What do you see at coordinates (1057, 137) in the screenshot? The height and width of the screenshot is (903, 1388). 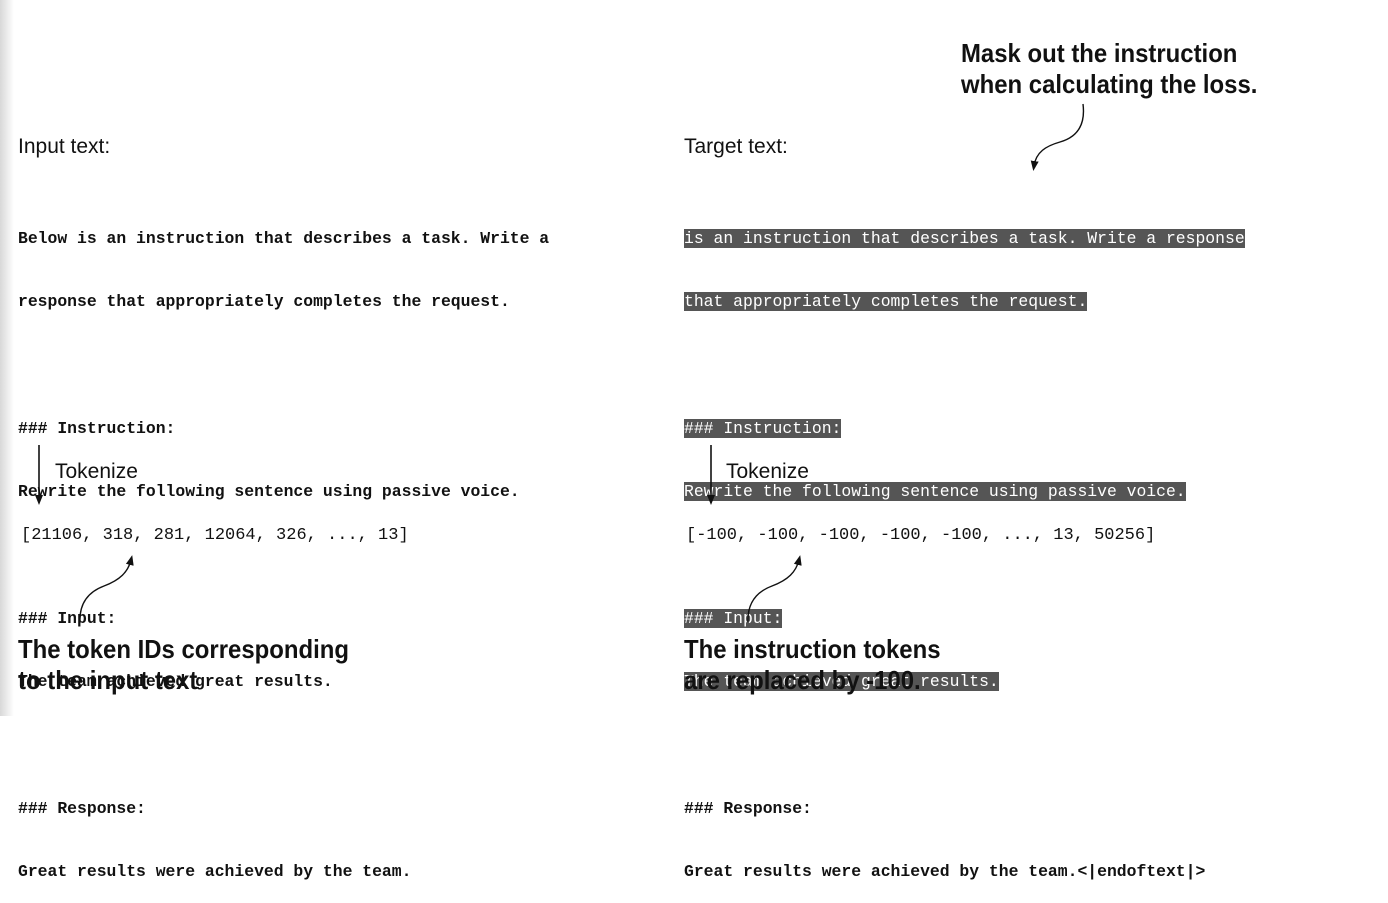 I see `mask-callout-arrow` at bounding box center [1057, 137].